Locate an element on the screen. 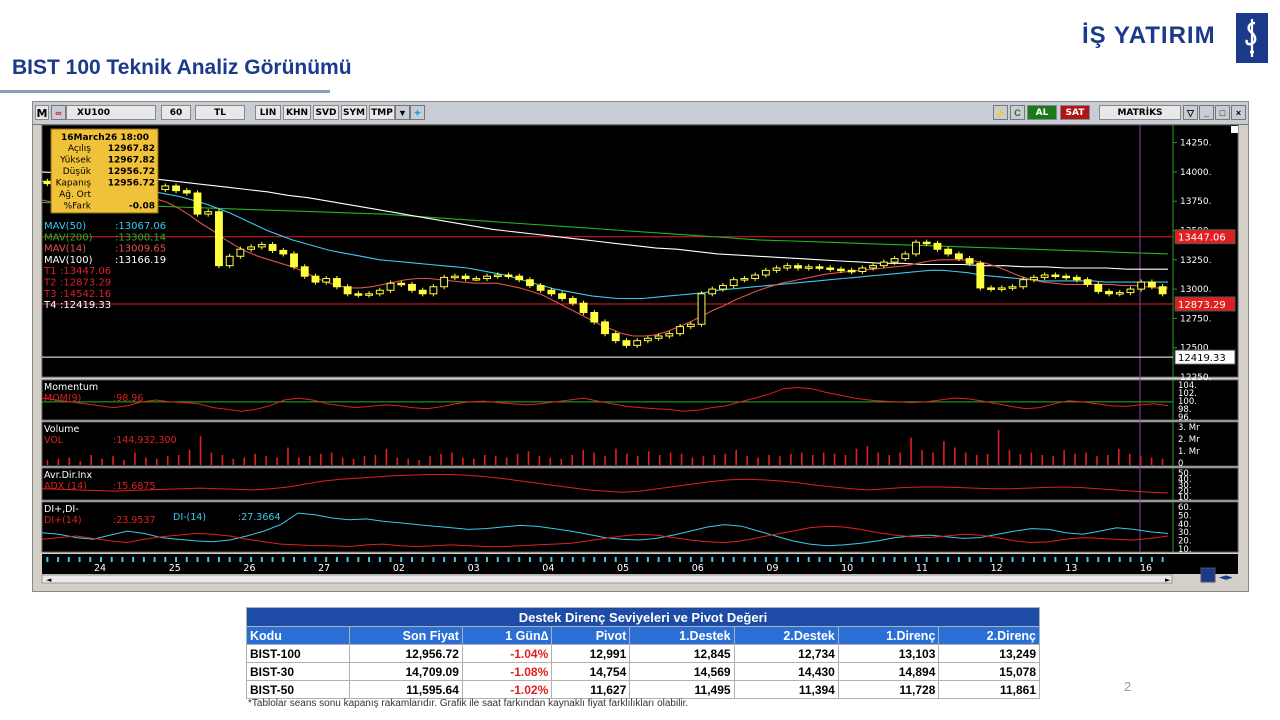 The image size is (1280, 720). sell-button: SAT is located at coordinates (1075, 112).